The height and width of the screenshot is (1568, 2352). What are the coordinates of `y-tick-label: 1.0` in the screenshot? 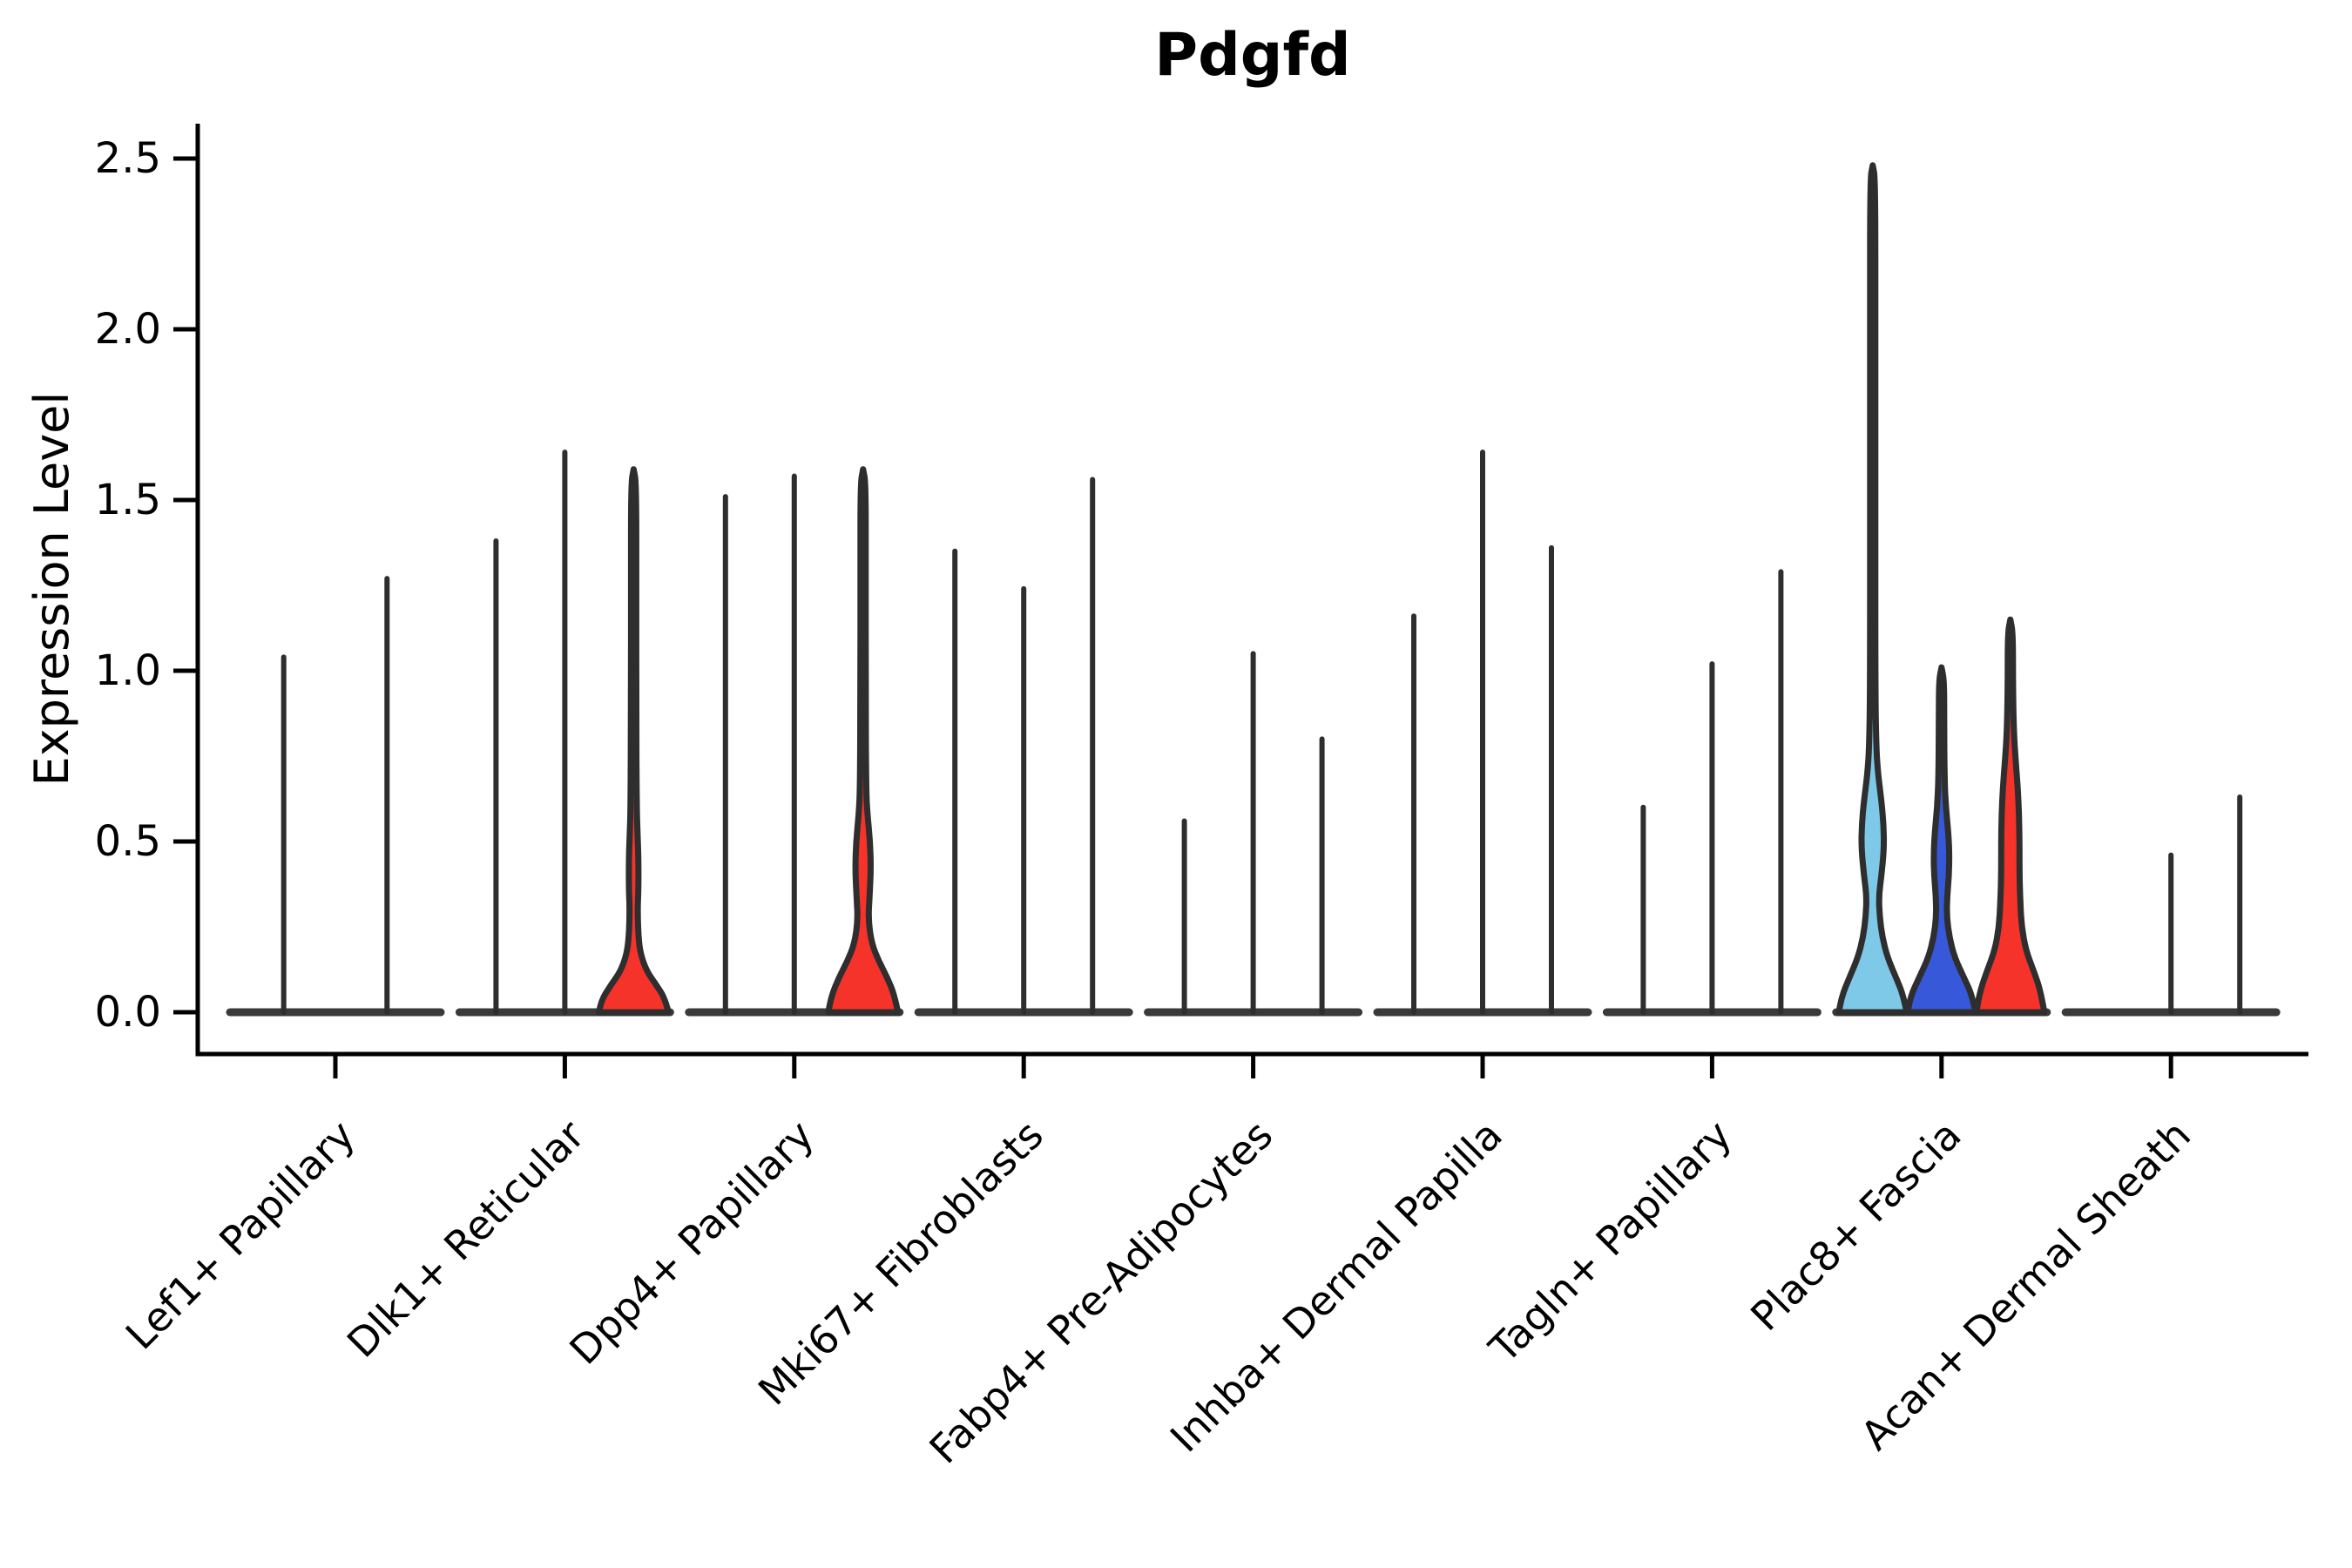 It's located at (128, 670).